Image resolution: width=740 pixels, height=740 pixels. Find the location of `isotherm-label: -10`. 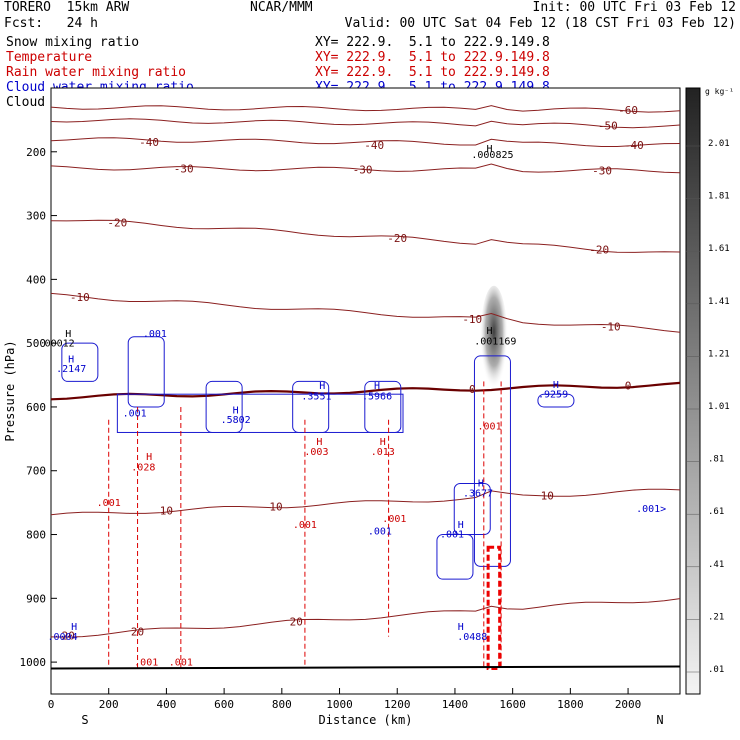

isotherm-label: -10 is located at coordinates (472, 319).